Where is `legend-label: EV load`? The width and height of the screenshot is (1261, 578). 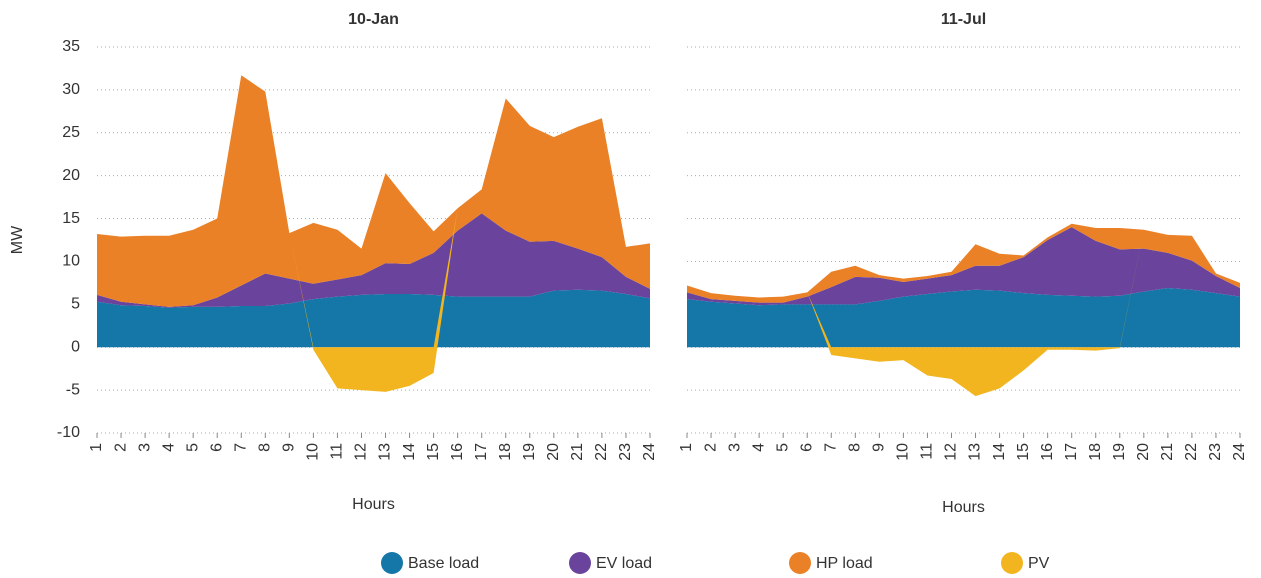
legend-label: EV load is located at coordinates (624, 563).